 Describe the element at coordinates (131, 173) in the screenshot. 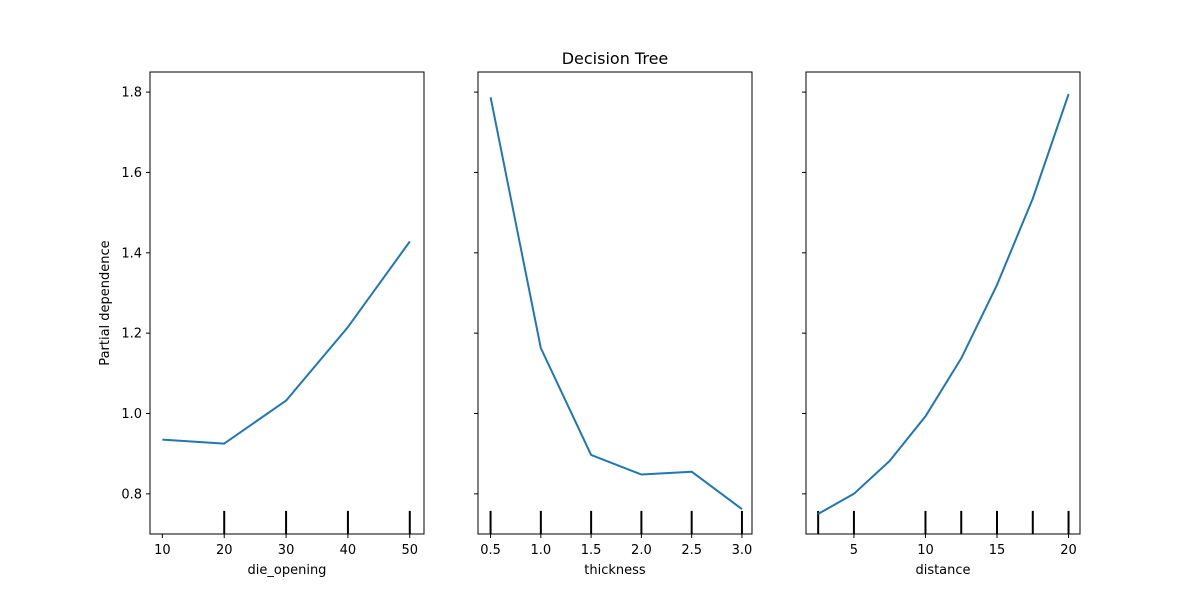

I see `y-tick-label: 1.6` at that location.